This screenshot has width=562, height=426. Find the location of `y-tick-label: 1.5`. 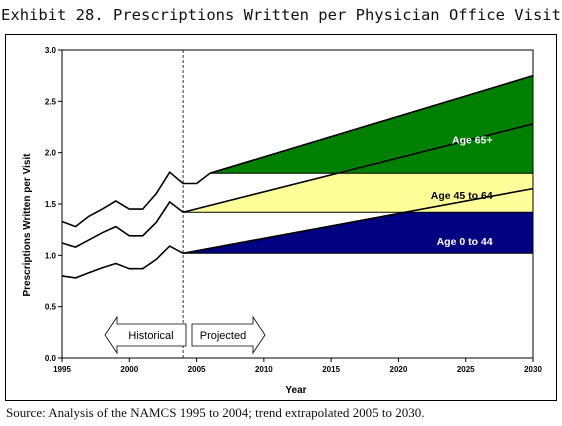

y-tick-label: 1.5 is located at coordinates (51, 204).